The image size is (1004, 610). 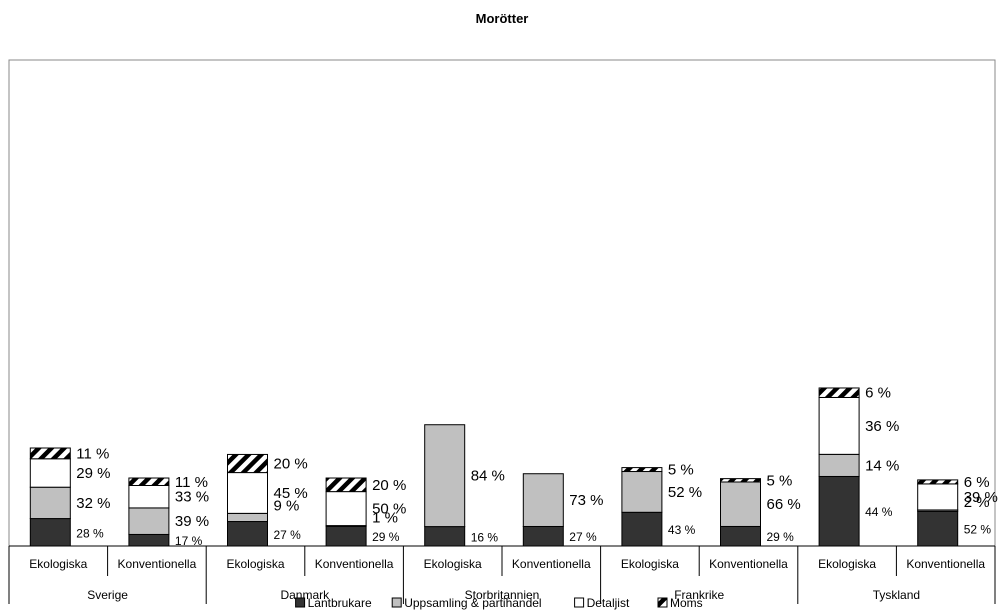 What do you see at coordinates (385, 518) in the screenshot?
I see `data-label: 1 %` at bounding box center [385, 518].